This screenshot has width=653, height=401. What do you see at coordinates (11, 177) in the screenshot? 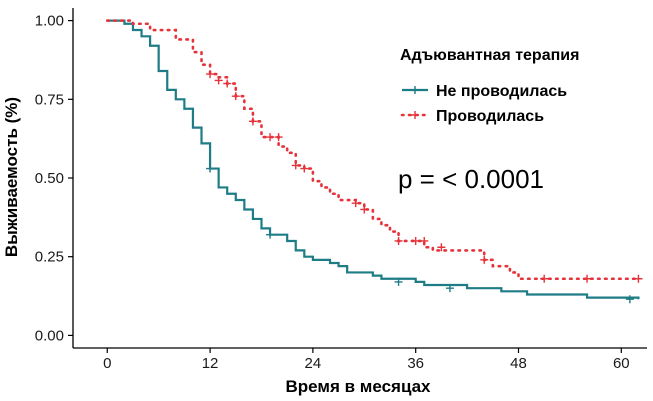
I see `y-axis-title: Выживаемость (%)` at bounding box center [11, 177].